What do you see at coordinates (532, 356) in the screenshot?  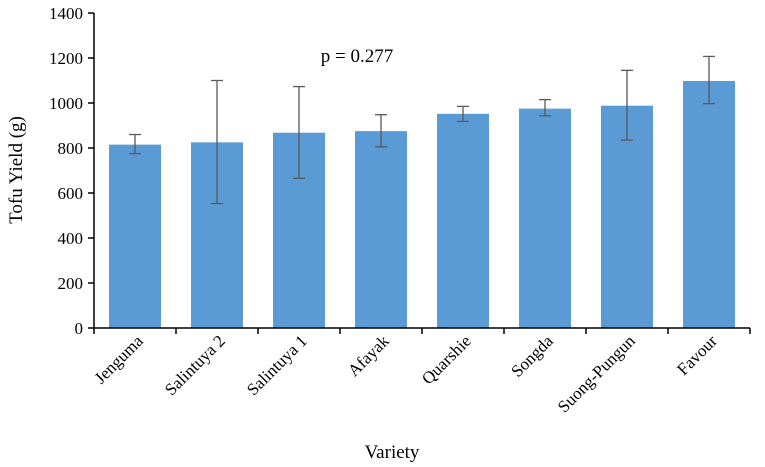 I see `x-tick-label: Songda` at bounding box center [532, 356].